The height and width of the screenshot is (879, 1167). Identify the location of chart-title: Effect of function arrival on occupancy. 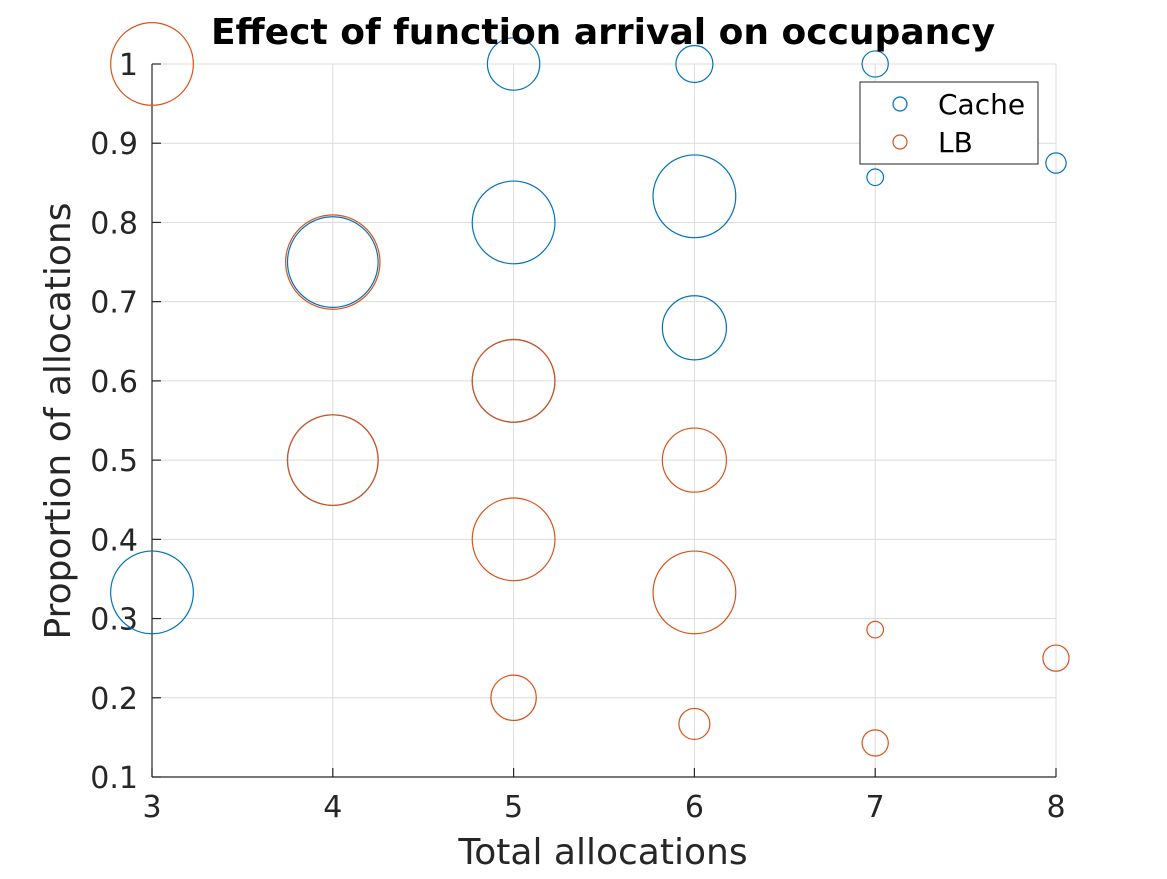
(603, 32).